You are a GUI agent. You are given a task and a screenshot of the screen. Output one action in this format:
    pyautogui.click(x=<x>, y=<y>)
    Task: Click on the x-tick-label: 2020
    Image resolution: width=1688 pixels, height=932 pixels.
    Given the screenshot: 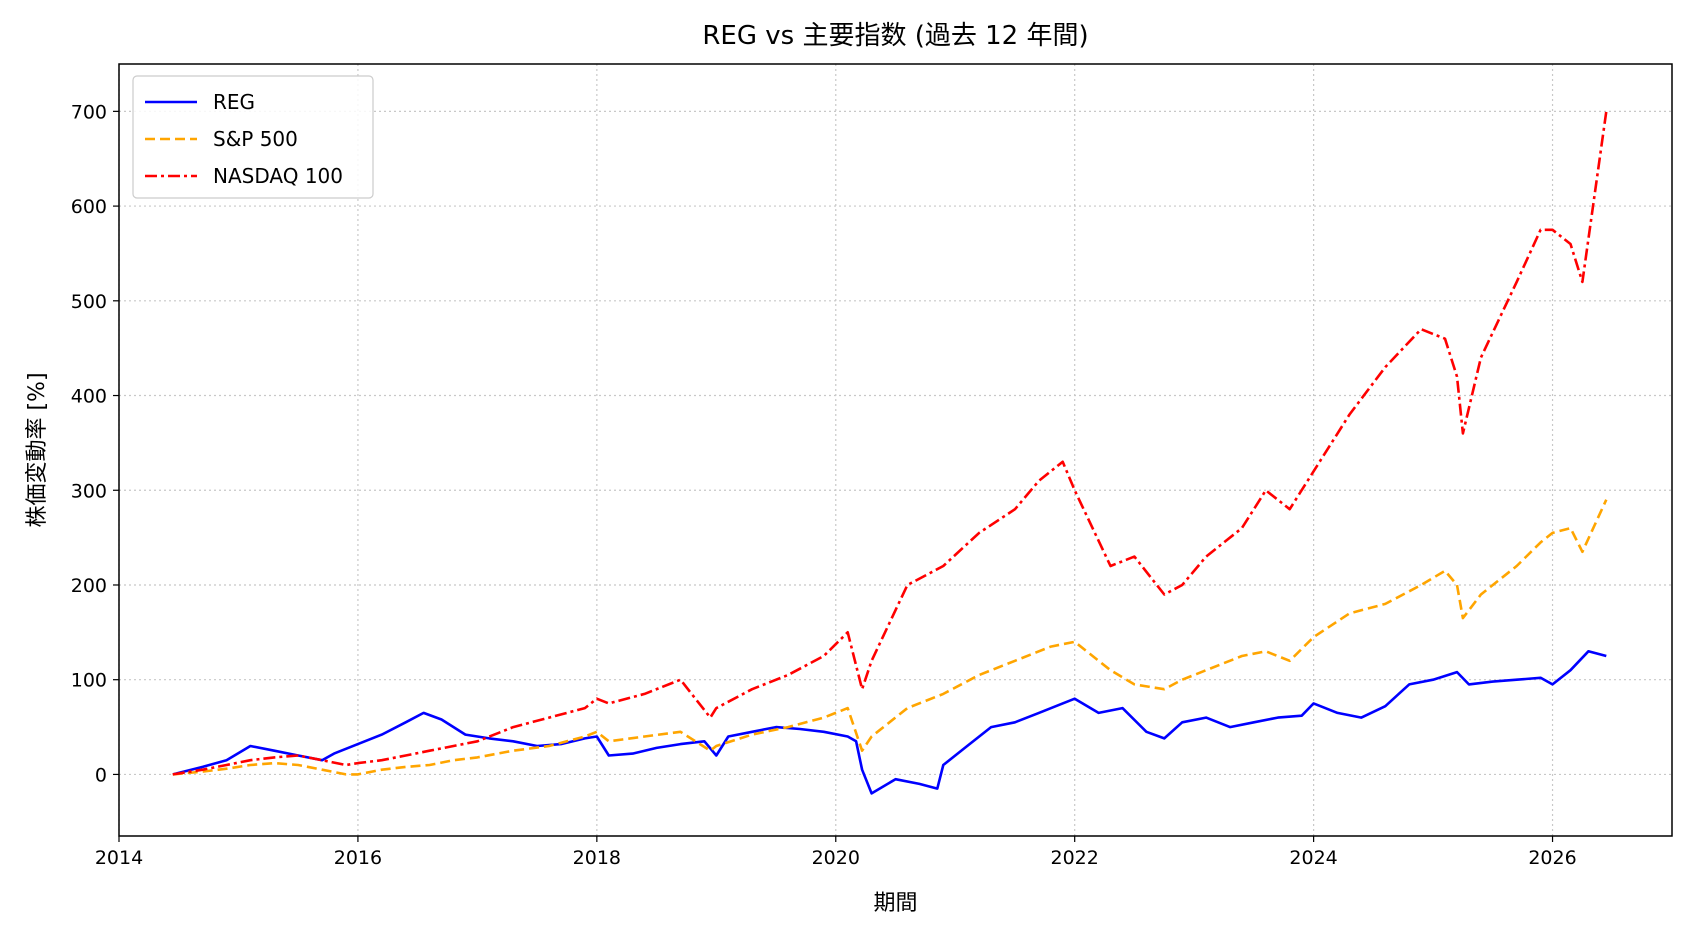 What is the action you would take?
    pyautogui.click(x=836, y=858)
    